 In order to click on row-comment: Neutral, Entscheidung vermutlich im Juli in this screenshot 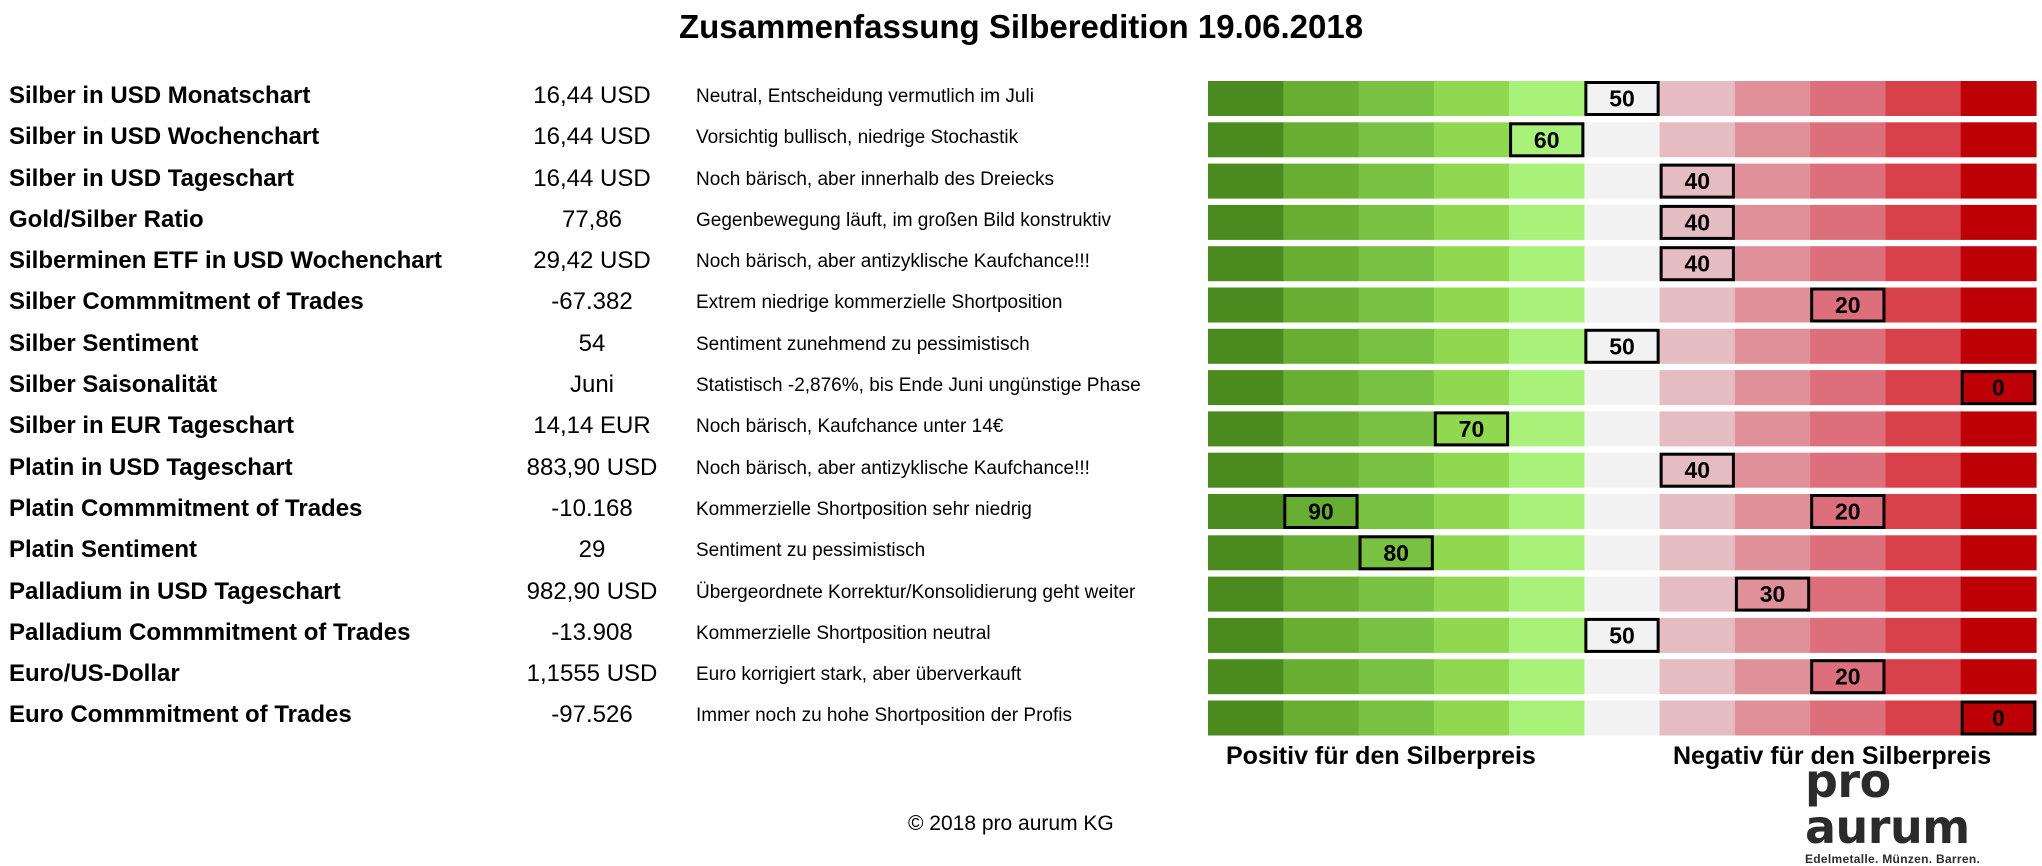, I will do `click(865, 96)`.